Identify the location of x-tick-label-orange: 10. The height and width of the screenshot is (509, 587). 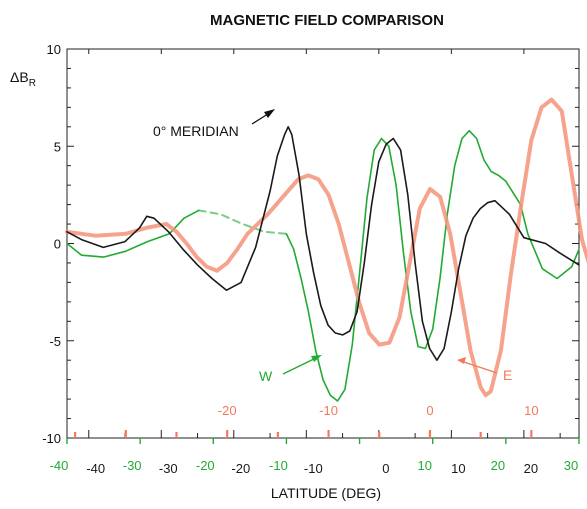
(531, 410).